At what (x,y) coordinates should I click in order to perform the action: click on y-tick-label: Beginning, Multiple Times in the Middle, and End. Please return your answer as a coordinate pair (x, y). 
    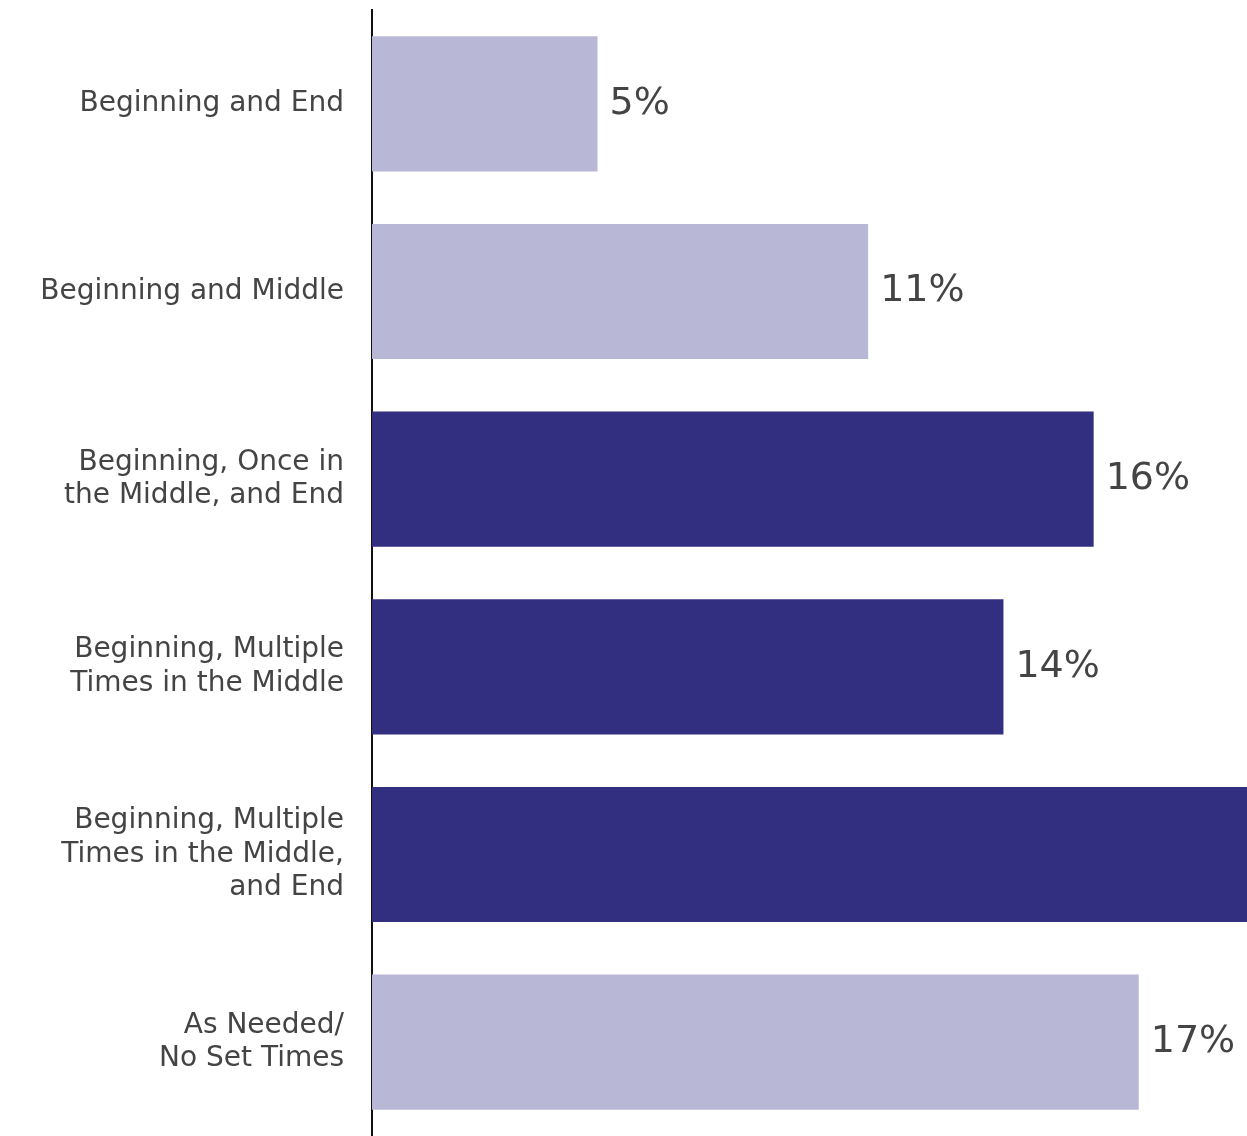
    Looking at the image, I should click on (202, 852).